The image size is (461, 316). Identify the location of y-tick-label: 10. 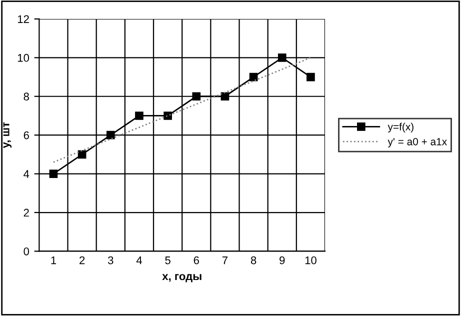
(24, 58).